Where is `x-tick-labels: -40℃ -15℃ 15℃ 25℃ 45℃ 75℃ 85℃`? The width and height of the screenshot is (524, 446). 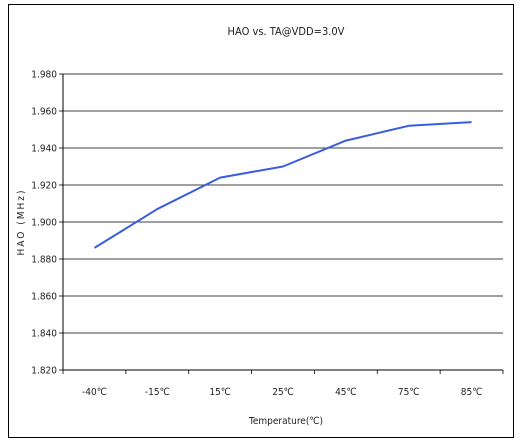
x-tick-labels: -40℃ -15℃ 15℃ 25℃ 45℃ 75℃ 85℃ is located at coordinates (282, 392).